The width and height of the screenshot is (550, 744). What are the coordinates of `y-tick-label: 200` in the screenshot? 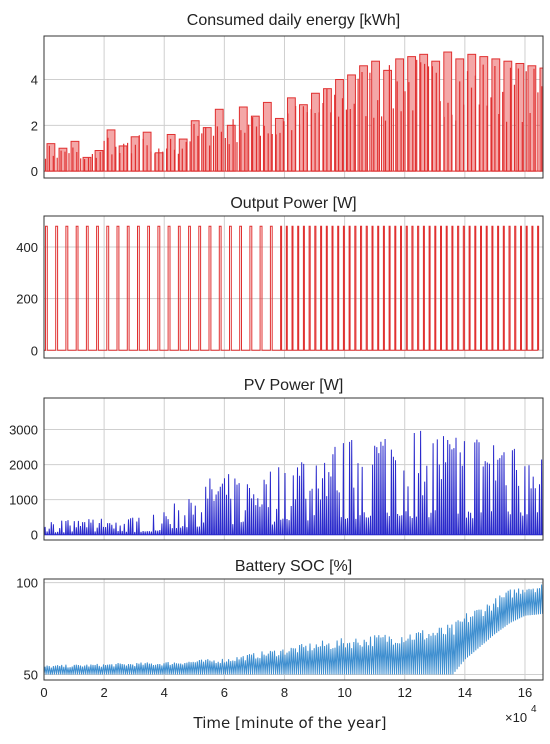 It's located at (27, 299).